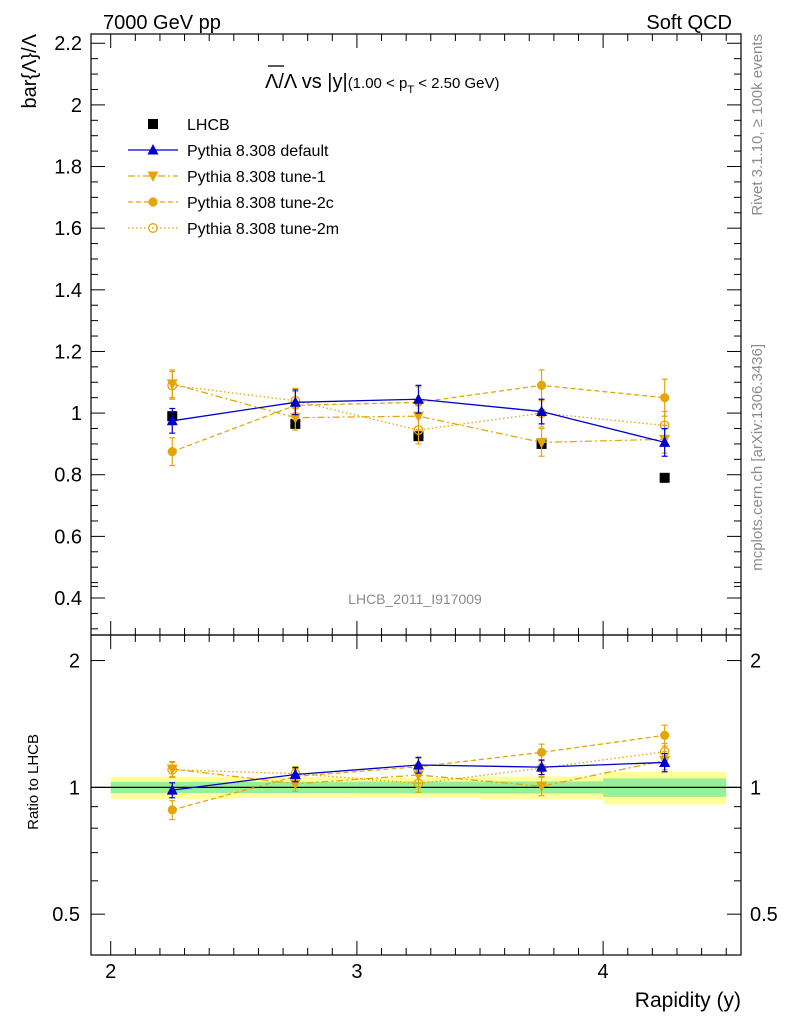 This screenshot has height=1024, width=786. I want to click on legend-label: Pythia 8.308 tune-1, so click(256, 177).